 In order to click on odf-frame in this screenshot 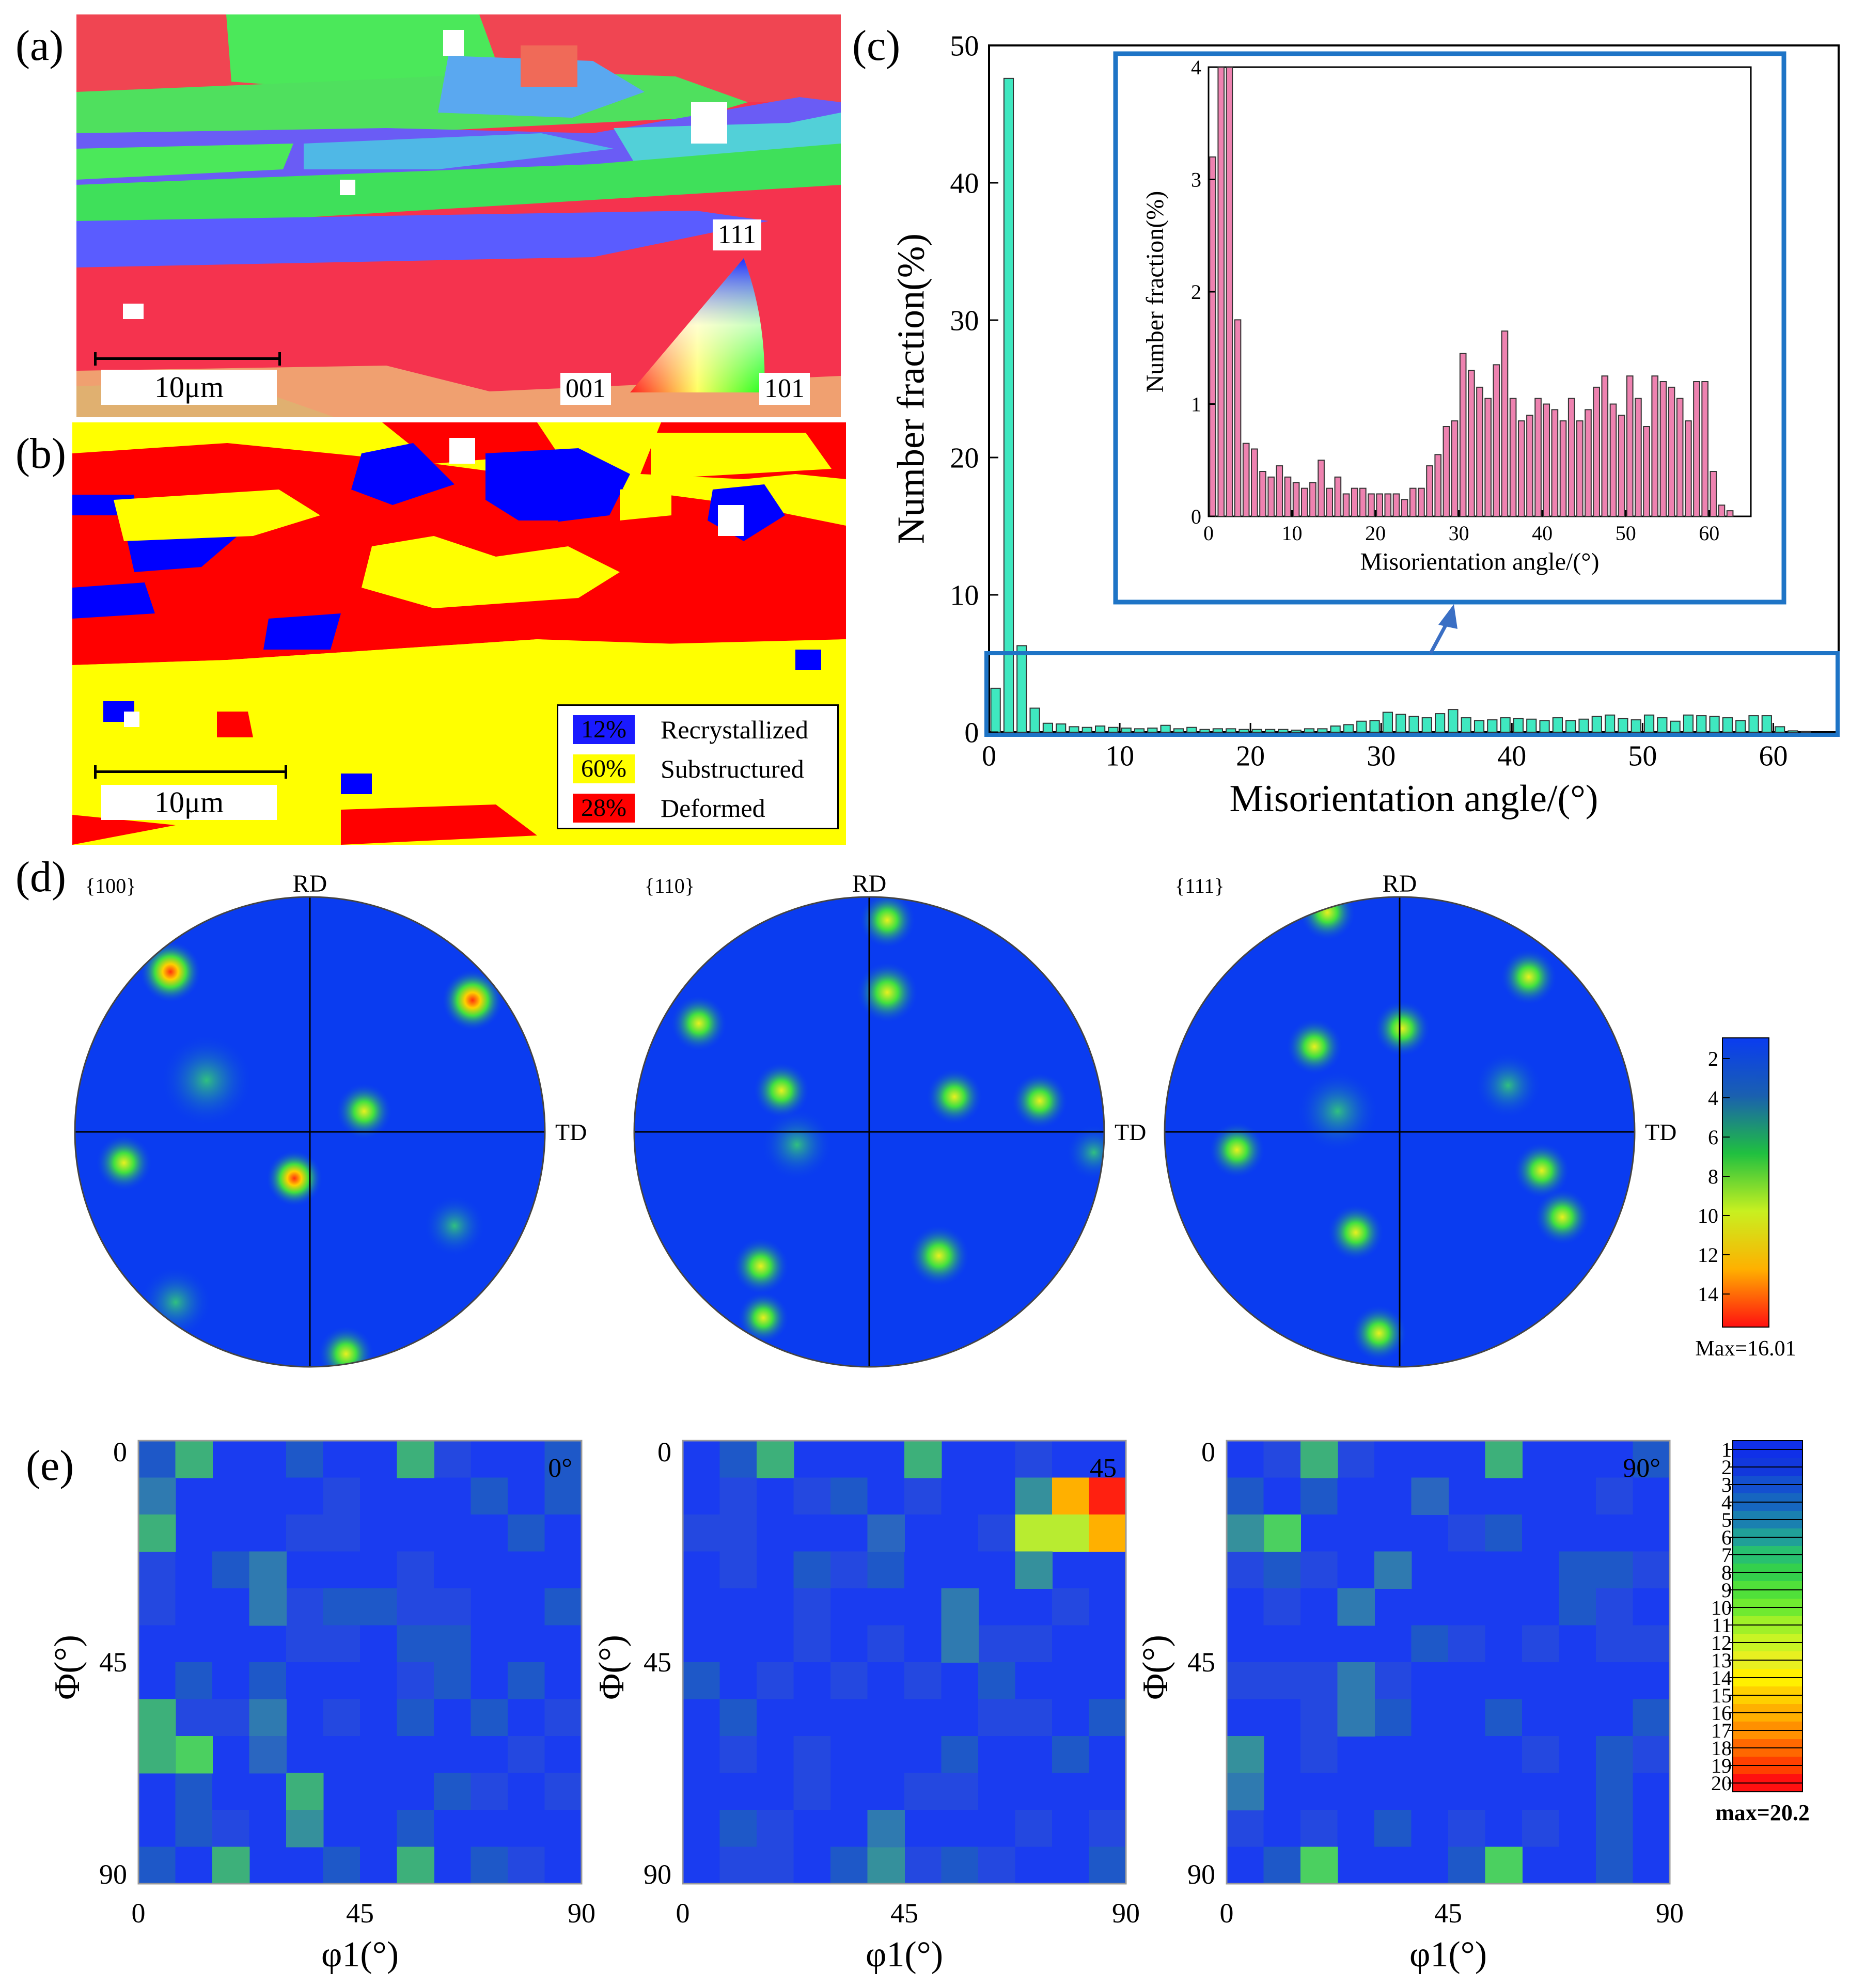, I will do `click(360, 1663)`.